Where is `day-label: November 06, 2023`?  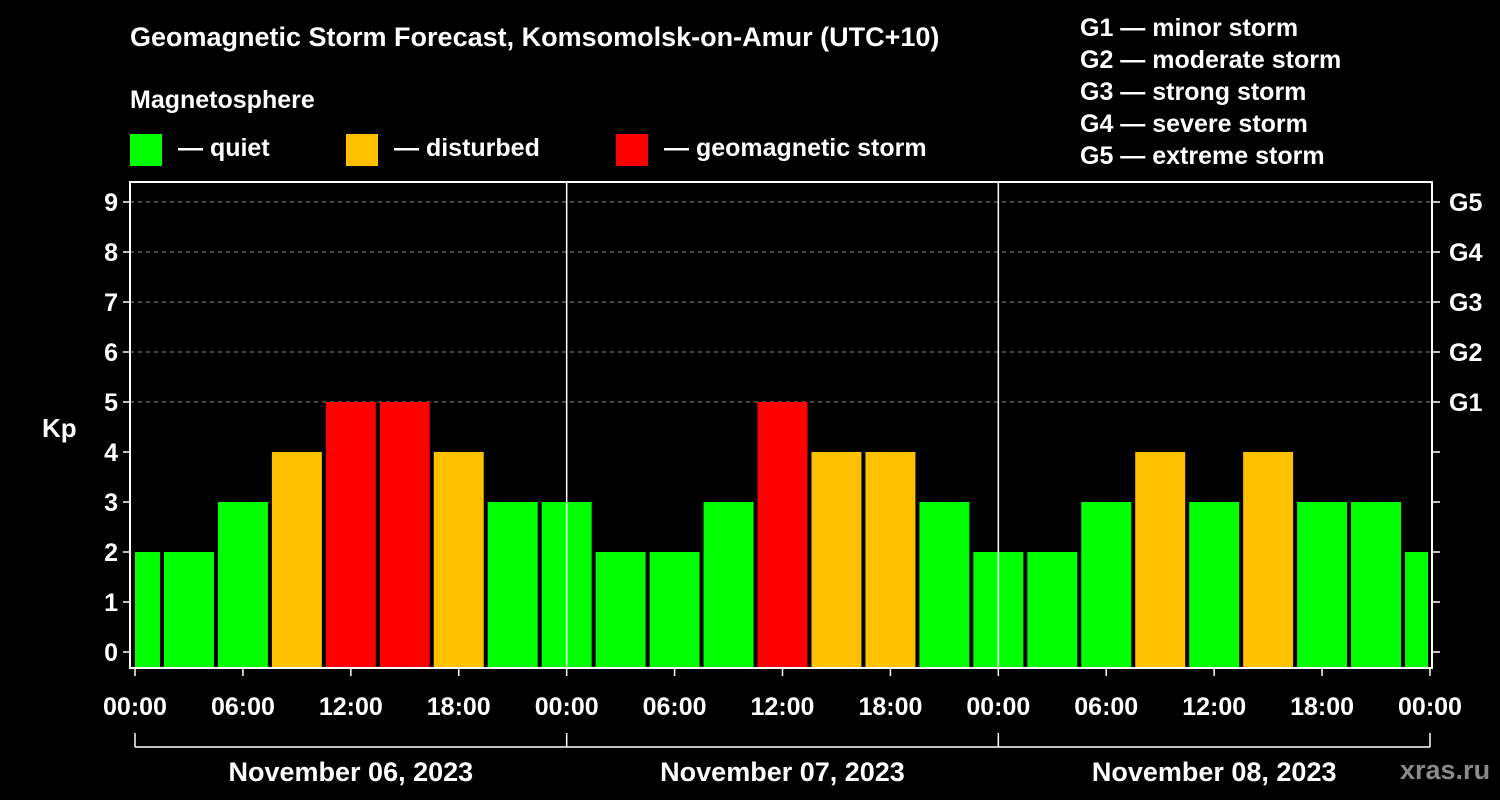 day-label: November 06, 2023 is located at coordinates (351, 772).